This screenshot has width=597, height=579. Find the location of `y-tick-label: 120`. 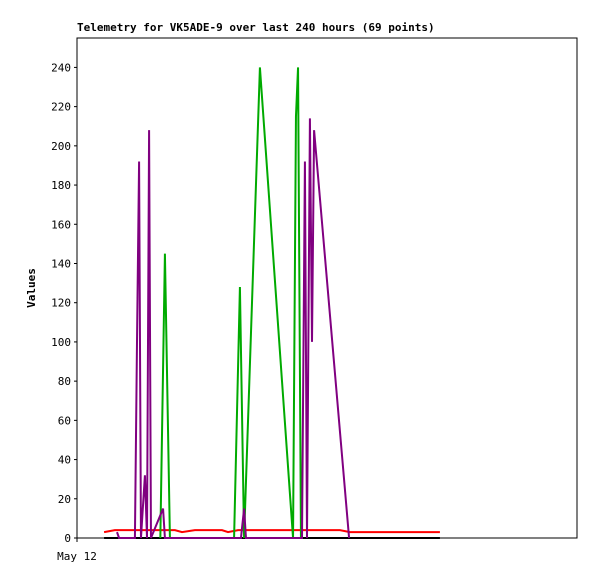

y-tick-label: 120 is located at coordinates (61, 303).